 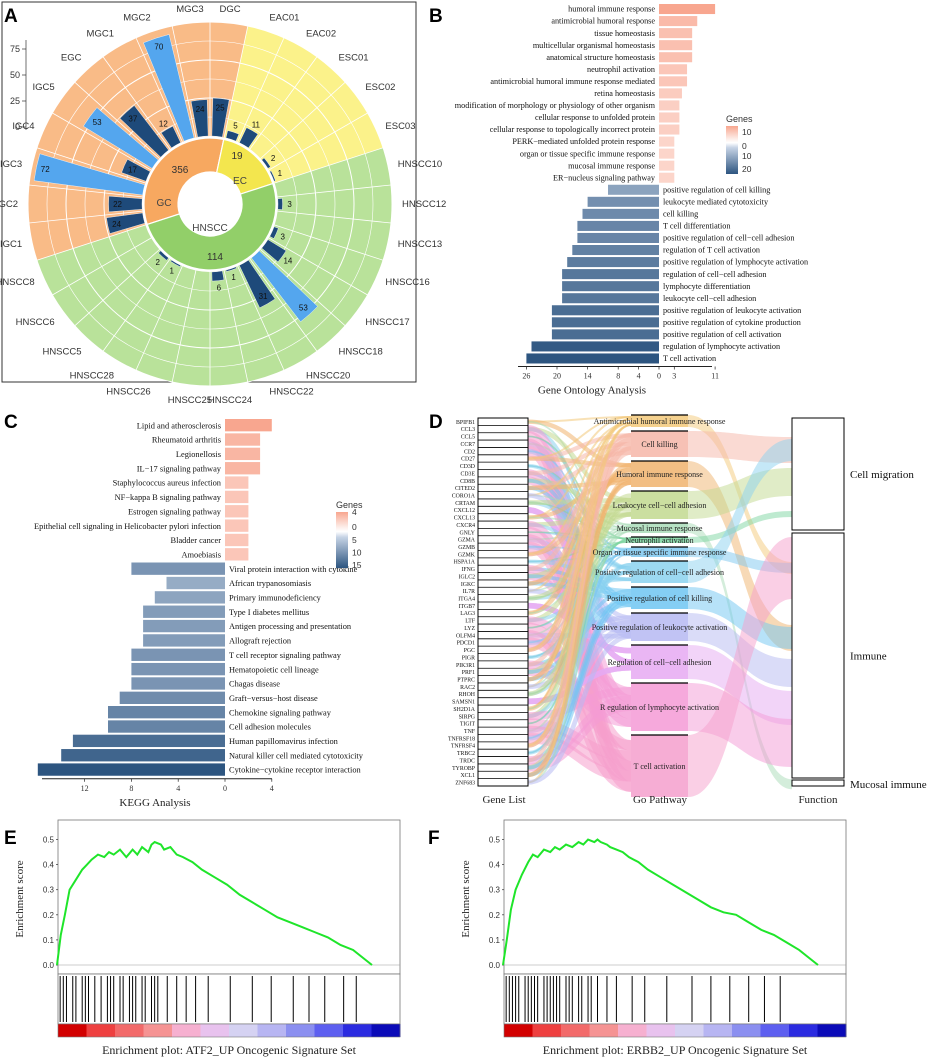 I want to click on gene-label: TRDC, so click(x=468, y=761).